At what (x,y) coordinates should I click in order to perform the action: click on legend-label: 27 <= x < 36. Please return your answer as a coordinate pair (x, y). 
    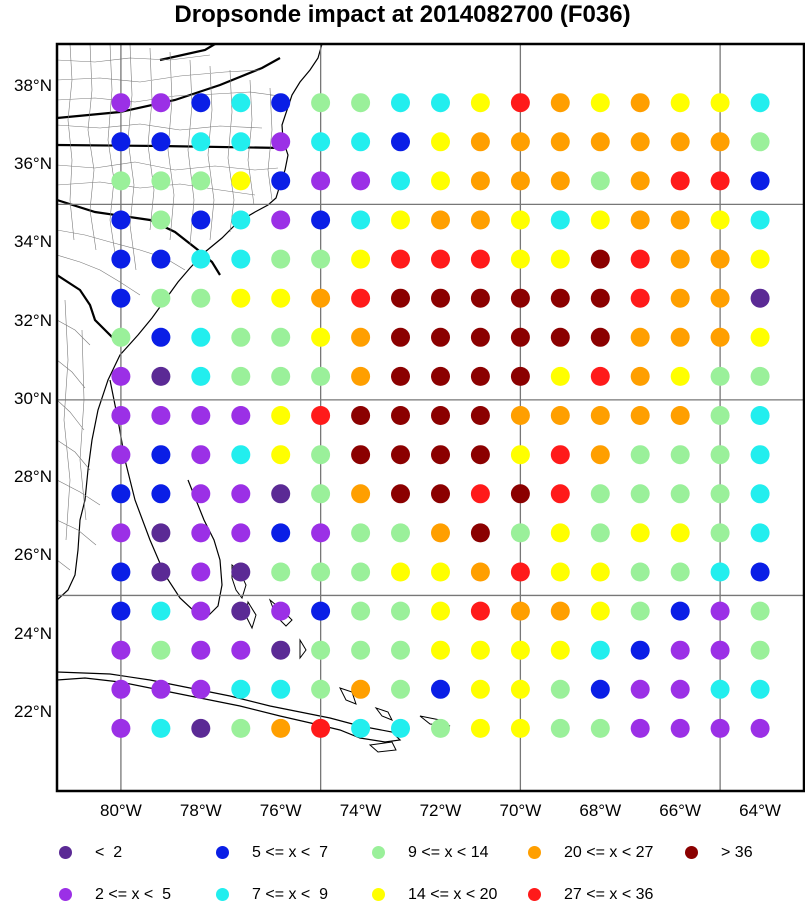
    Looking at the image, I should click on (609, 894).